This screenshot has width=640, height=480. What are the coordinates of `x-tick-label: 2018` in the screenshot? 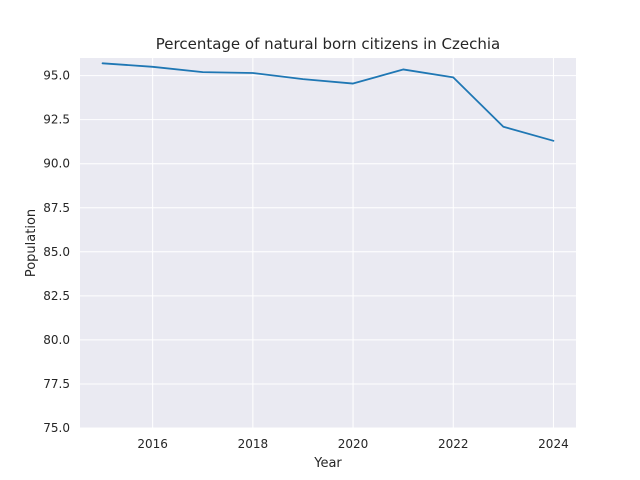 It's located at (253, 444).